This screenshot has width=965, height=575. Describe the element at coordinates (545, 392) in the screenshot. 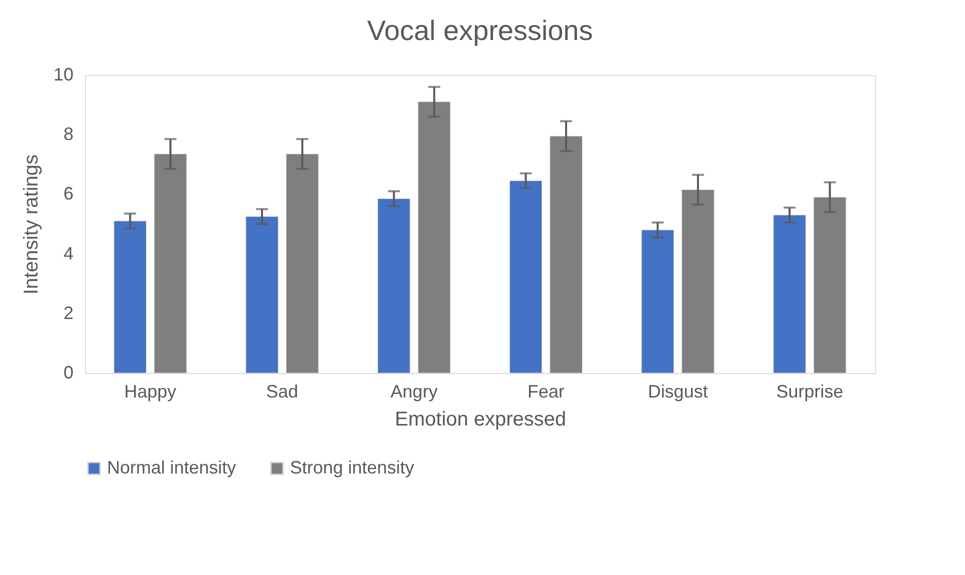

I see `x-tick-label: Fear` at that location.